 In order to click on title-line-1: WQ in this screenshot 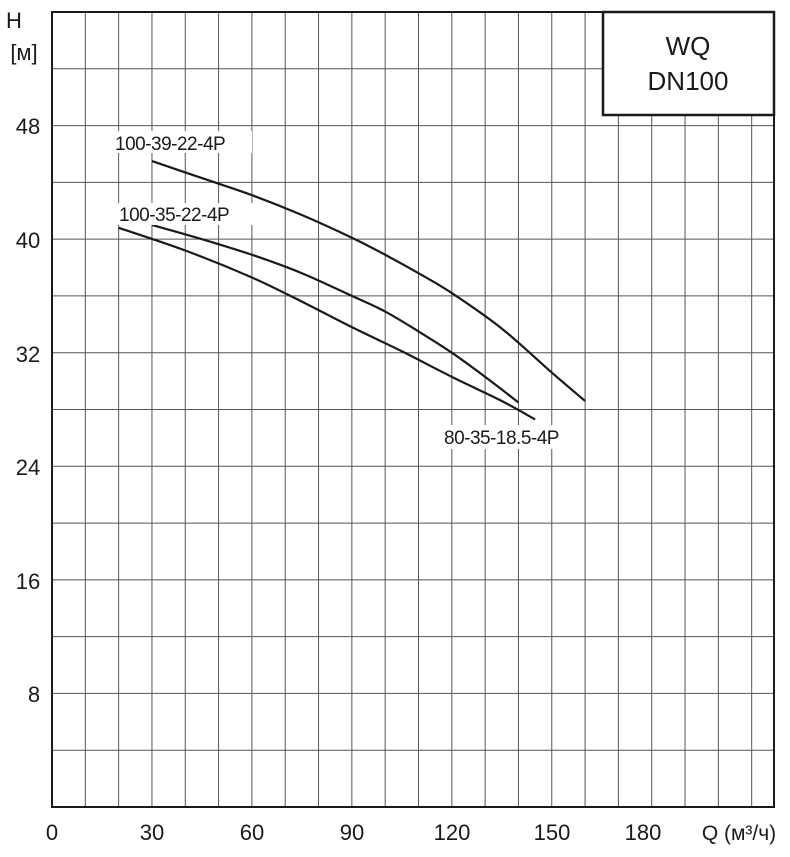, I will do `click(688, 46)`.